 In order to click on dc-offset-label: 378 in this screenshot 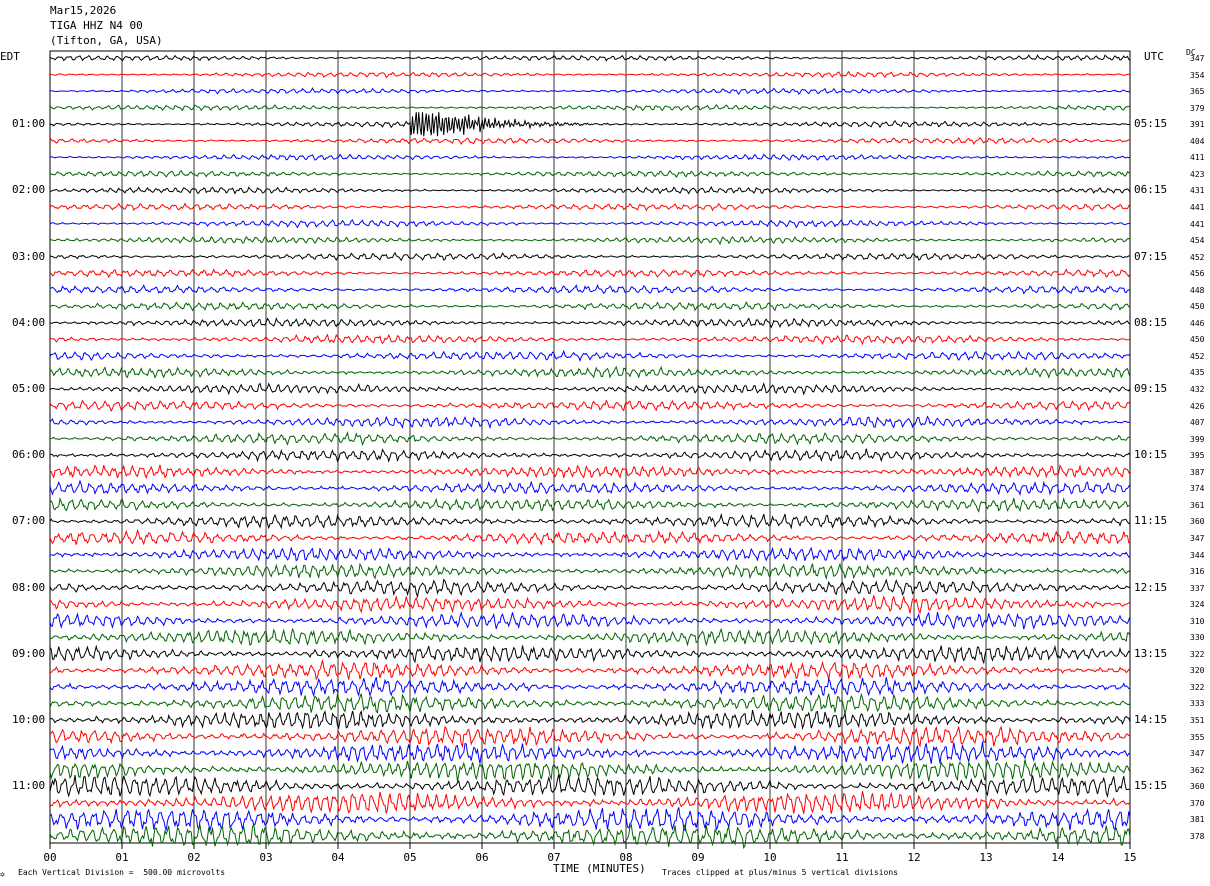, I will do `click(1197, 836)`.